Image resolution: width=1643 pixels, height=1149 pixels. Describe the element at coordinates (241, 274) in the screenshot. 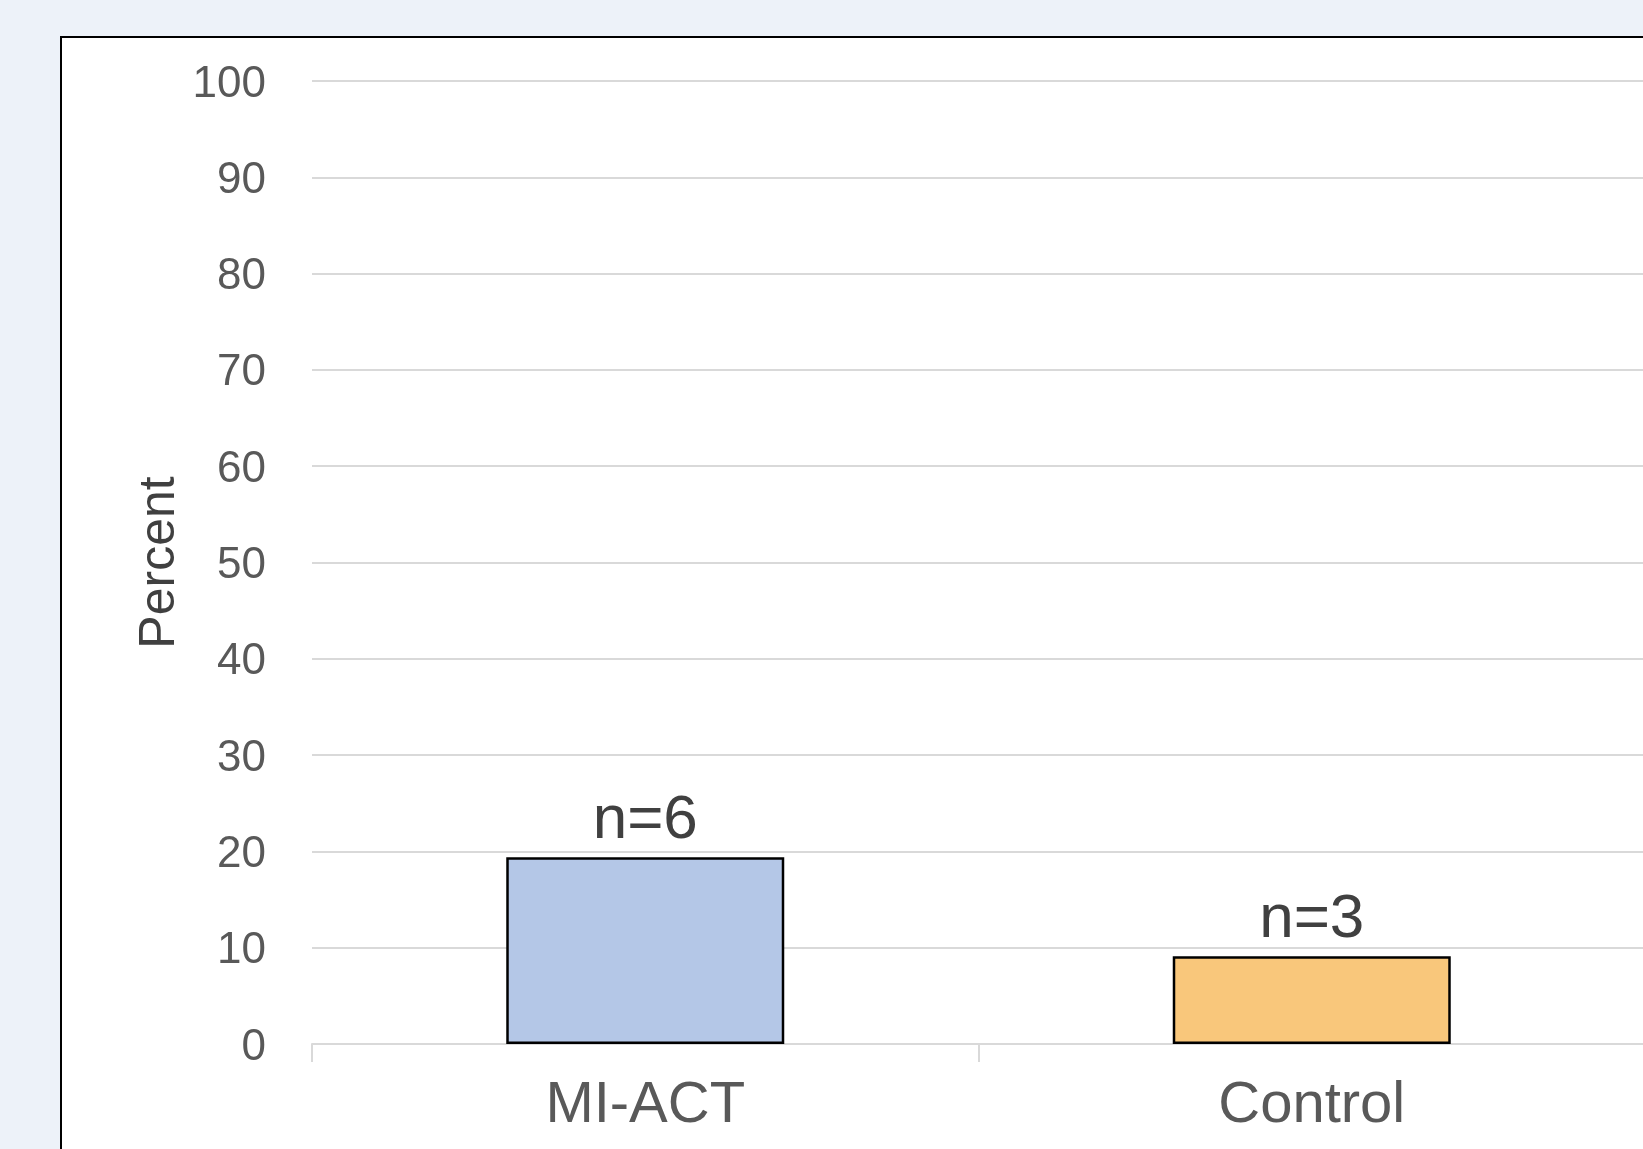

I see `y-tick-label: 80` at that location.